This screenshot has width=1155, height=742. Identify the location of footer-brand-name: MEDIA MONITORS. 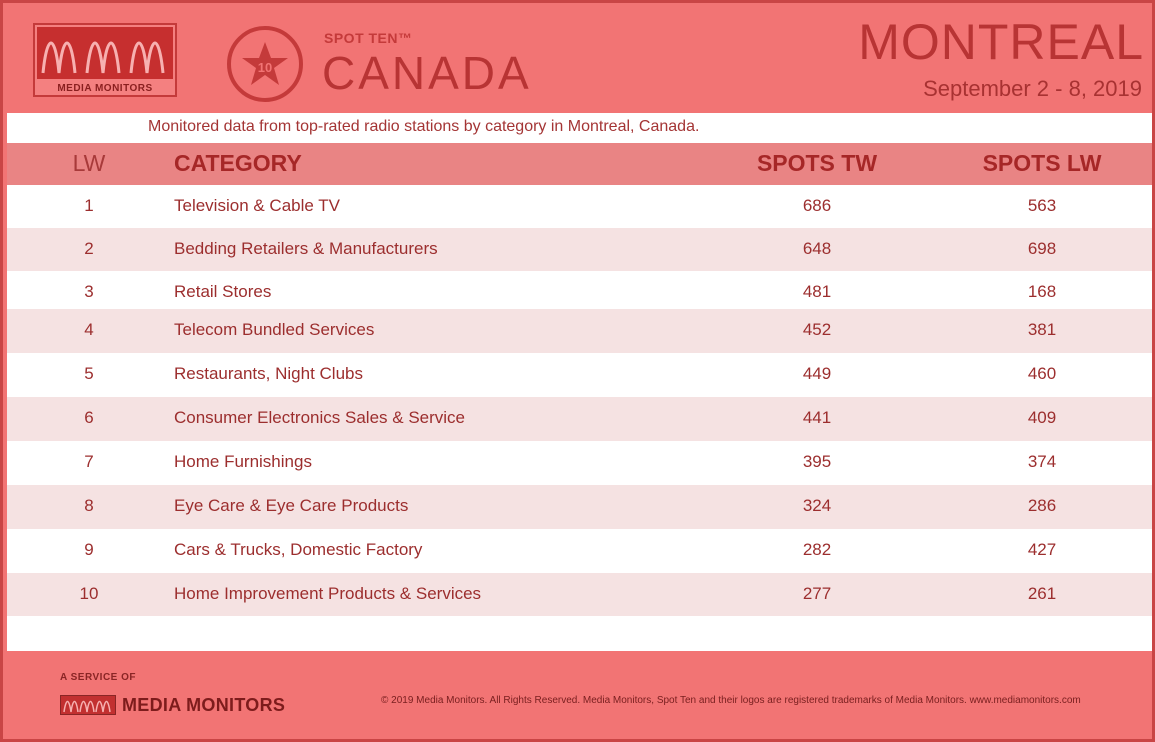
(204, 705).